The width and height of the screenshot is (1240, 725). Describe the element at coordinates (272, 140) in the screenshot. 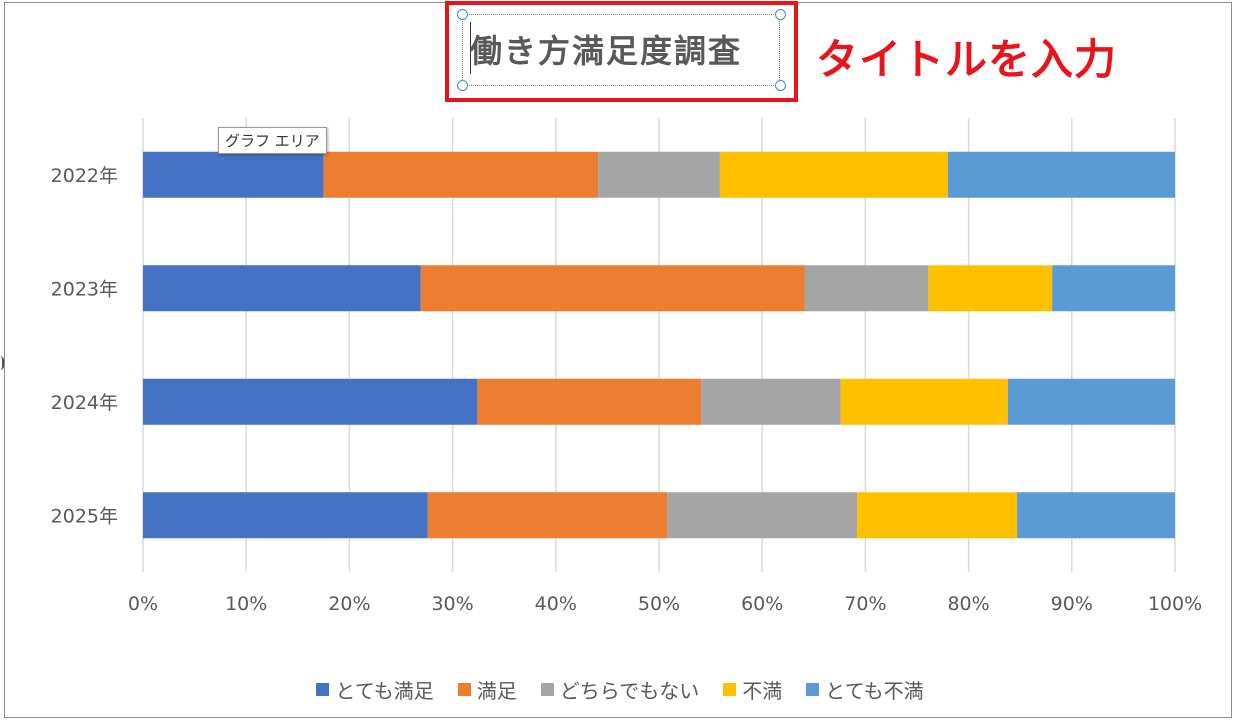

I see `chart-area-tooltip: グラフ エリア` at that location.